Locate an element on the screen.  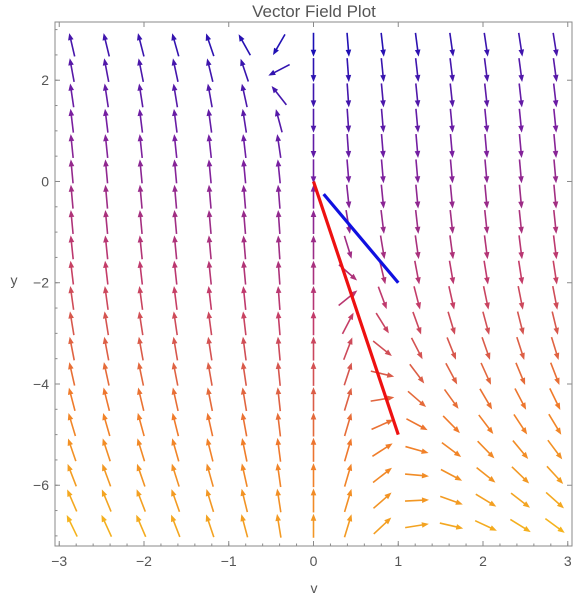
x-tick-label: 3 is located at coordinates (568, 561).